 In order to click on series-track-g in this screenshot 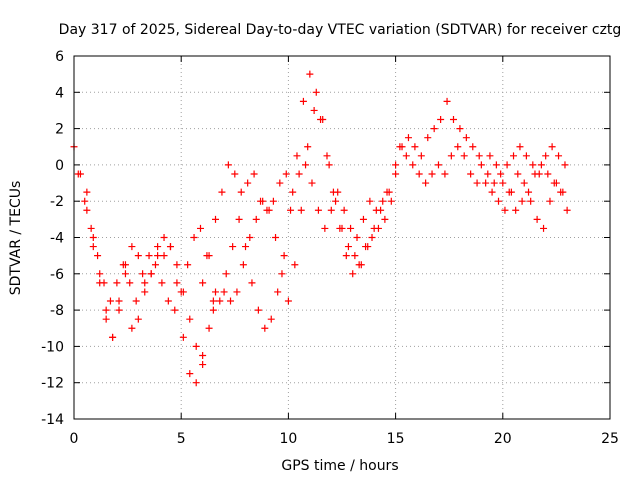, I will do `click(437, 133)`.